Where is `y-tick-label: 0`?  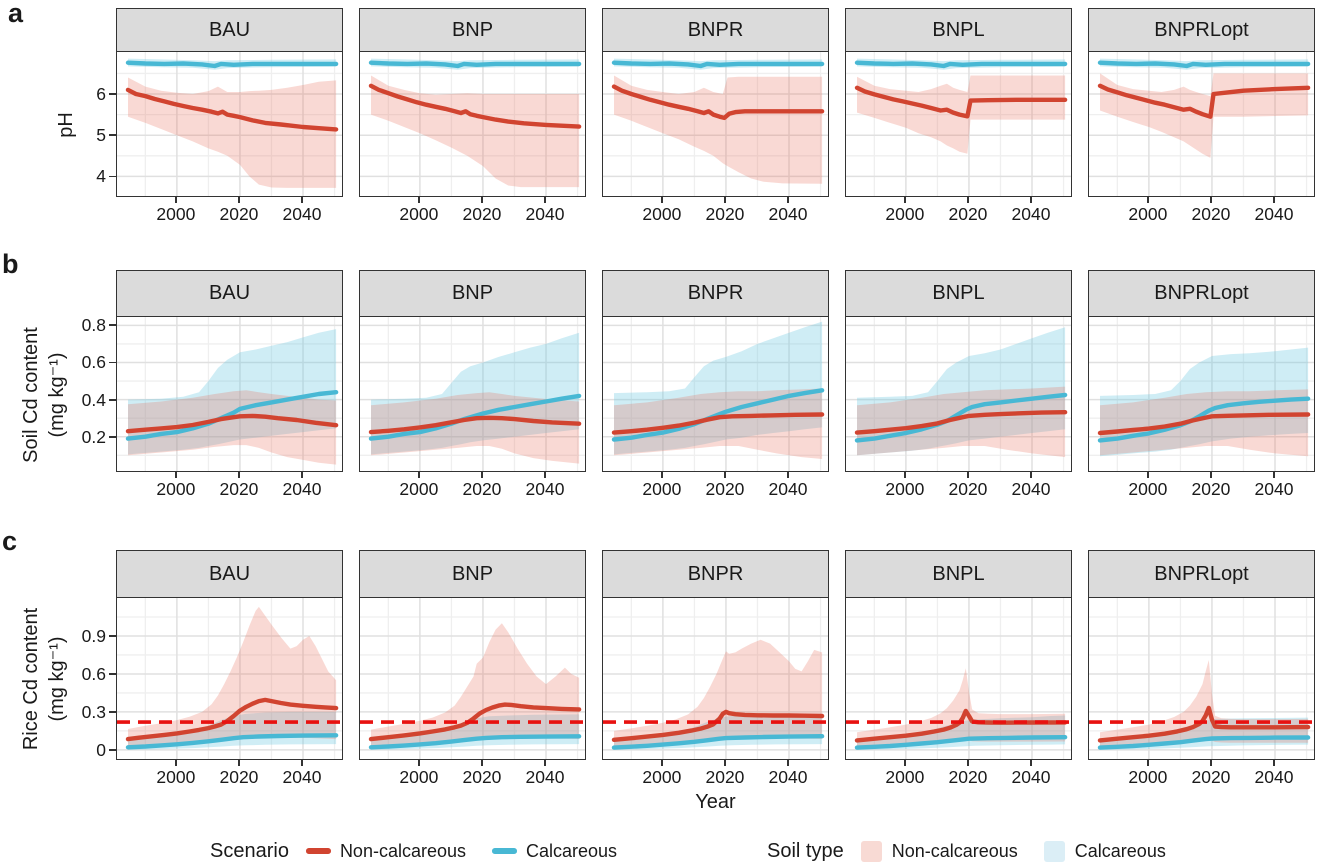
y-tick-label: 0 is located at coordinates (101, 749).